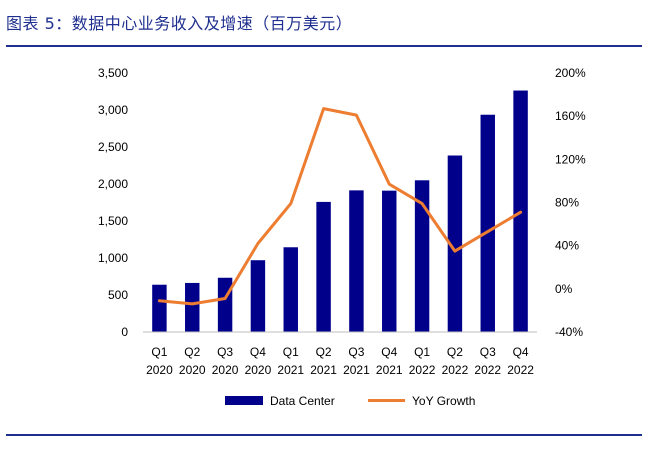 The height and width of the screenshot is (449, 648). What do you see at coordinates (570, 159) in the screenshot?
I see `right-axis-tick-label: 120%` at bounding box center [570, 159].